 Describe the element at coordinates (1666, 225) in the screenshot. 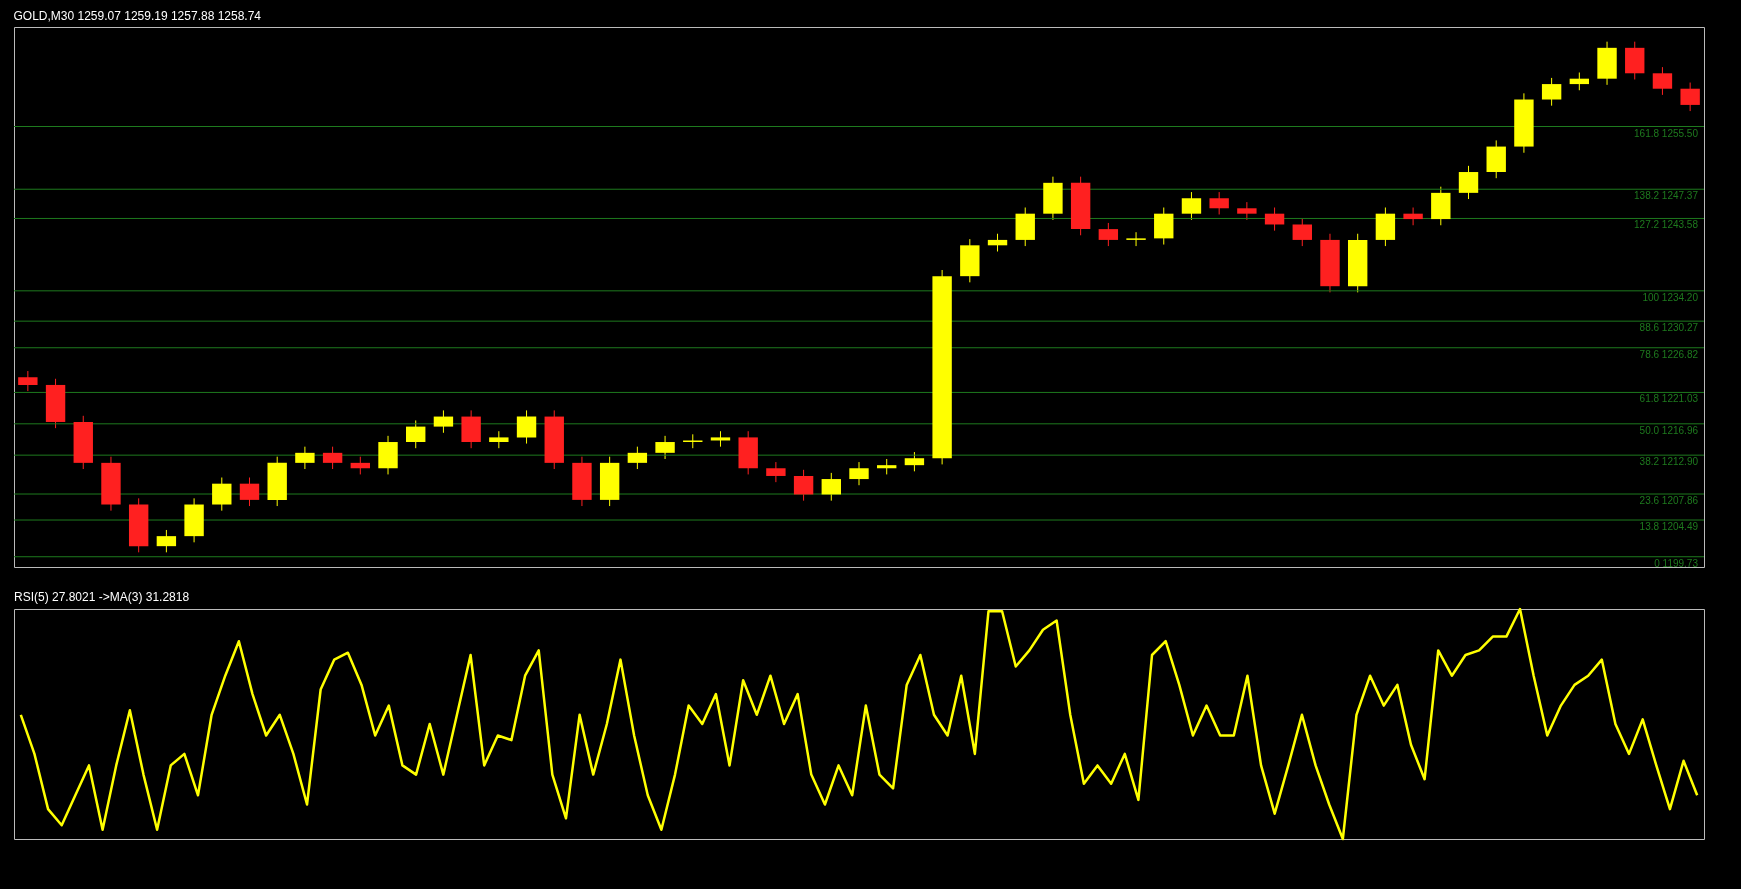

I see `ref-line-label: 127.2 1243.58` at that location.